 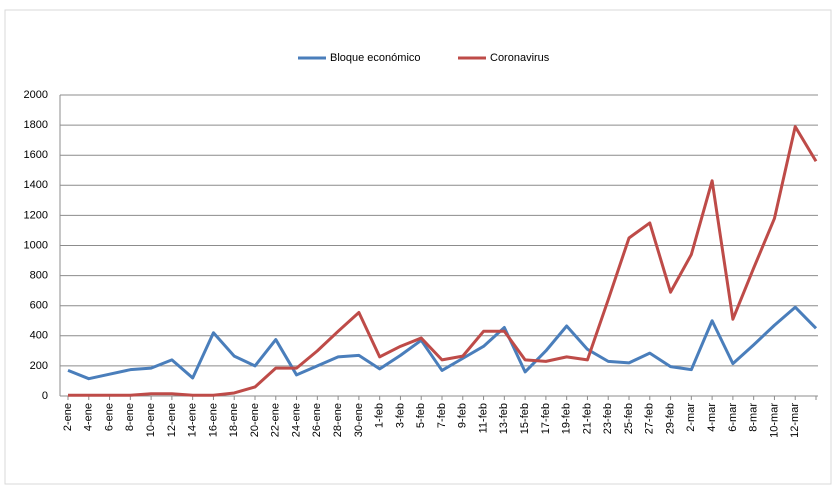 I want to click on legend-label: Coronavirus, so click(x=520, y=58).